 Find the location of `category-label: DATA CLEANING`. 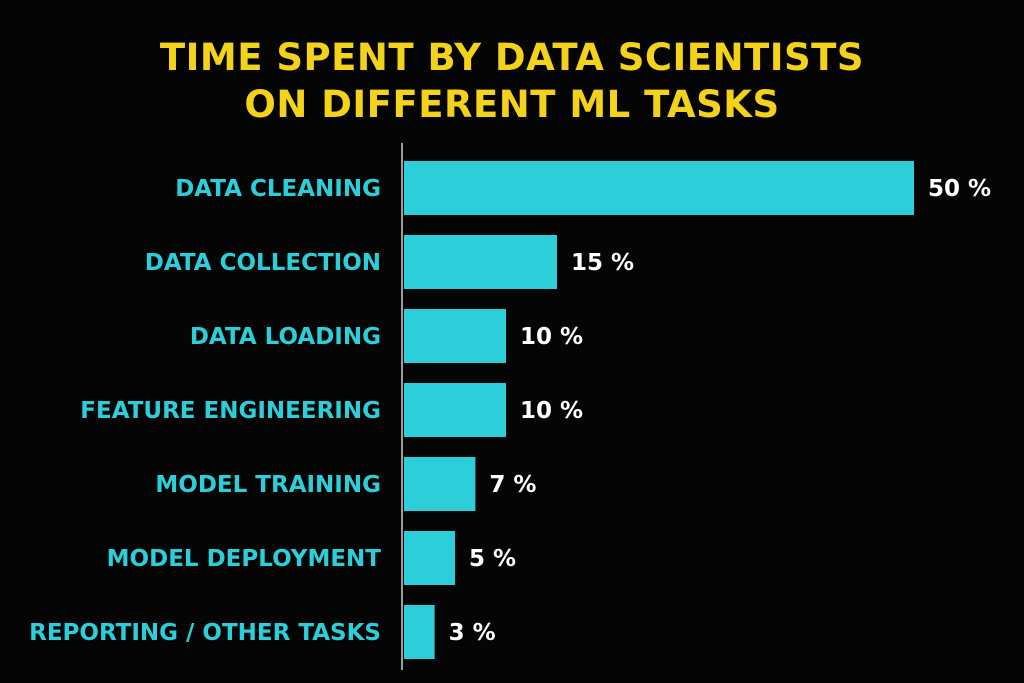

category-label: DATA CLEANING is located at coordinates (278, 189).